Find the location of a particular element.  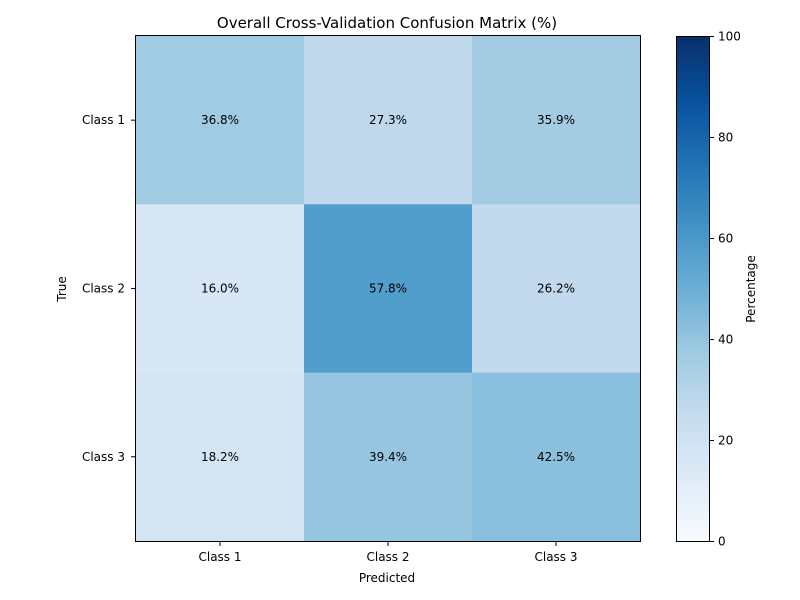

colorbar-label: Percentage is located at coordinates (751, 289).